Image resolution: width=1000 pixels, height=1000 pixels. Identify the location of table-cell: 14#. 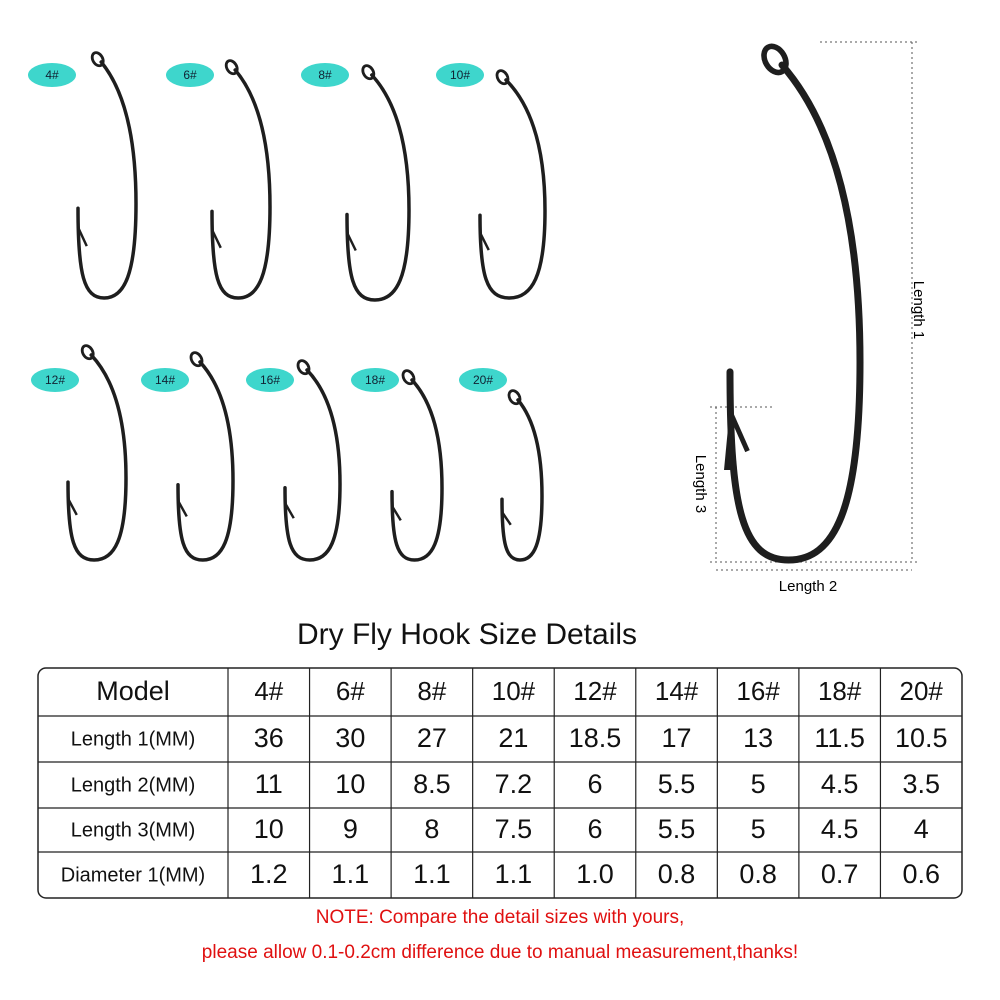
(677, 691).